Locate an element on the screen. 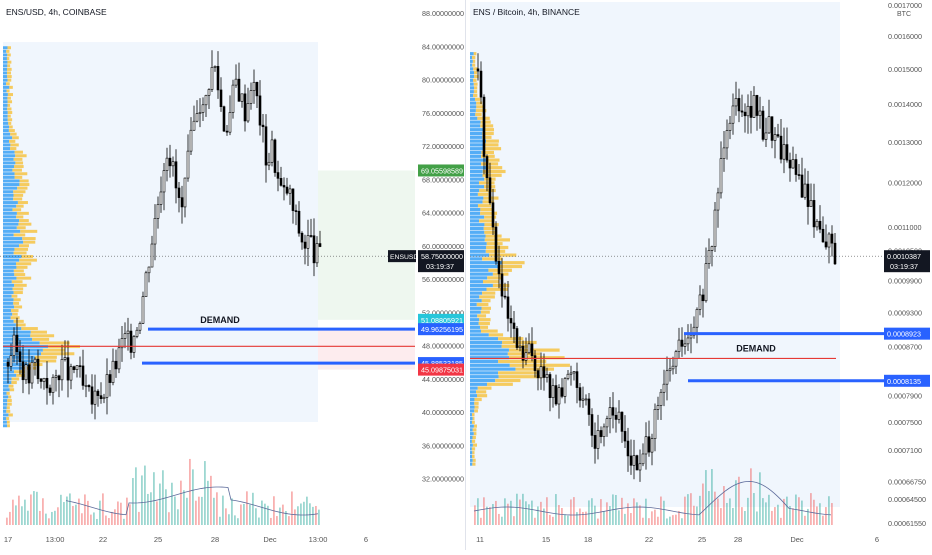 This screenshot has width=932, height=555. price-axis-tick: 0.0011000 is located at coordinates (904, 227).